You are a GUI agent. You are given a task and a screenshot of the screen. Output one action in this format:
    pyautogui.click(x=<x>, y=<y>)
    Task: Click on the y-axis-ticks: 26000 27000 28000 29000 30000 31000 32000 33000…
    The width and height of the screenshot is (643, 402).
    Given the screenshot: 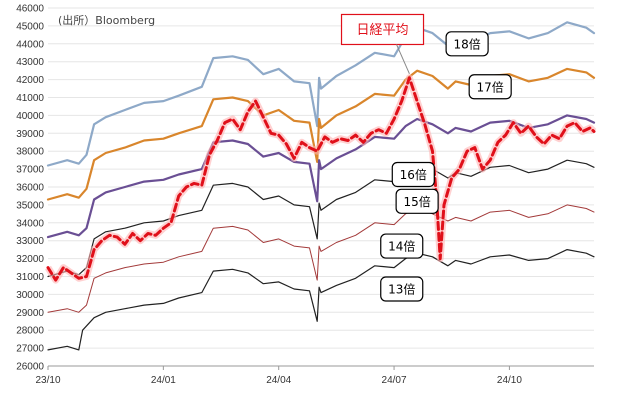 What is the action you would take?
    pyautogui.click(x=30, y=188)
    